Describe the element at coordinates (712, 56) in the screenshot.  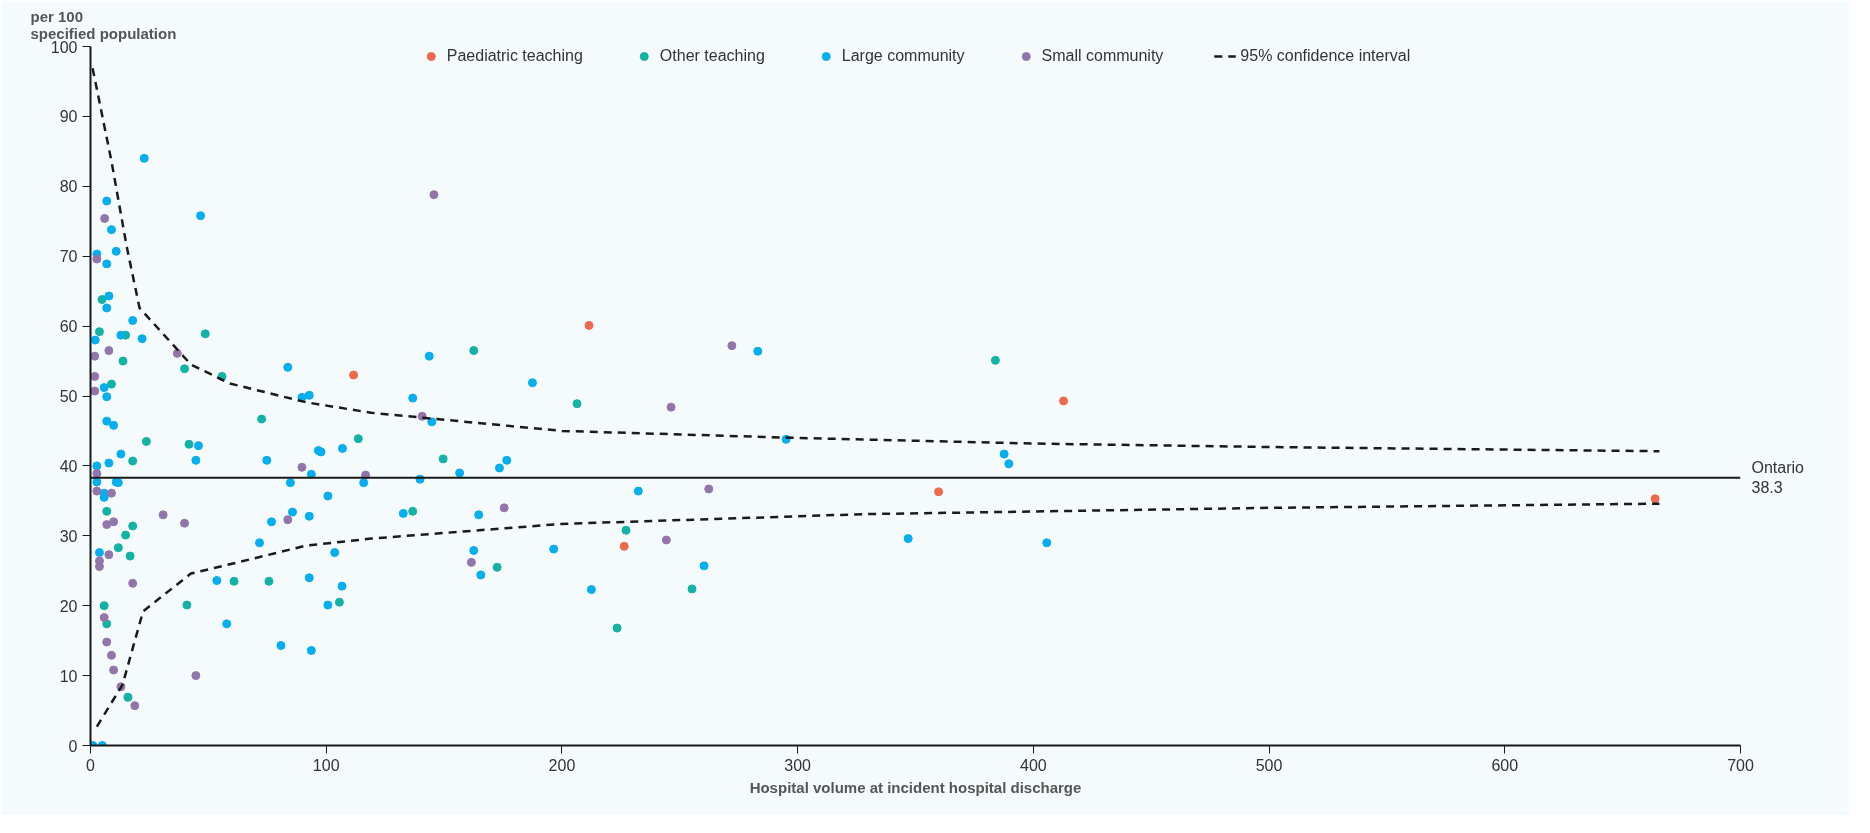
I see `legend-label: Other teaching` at that location.